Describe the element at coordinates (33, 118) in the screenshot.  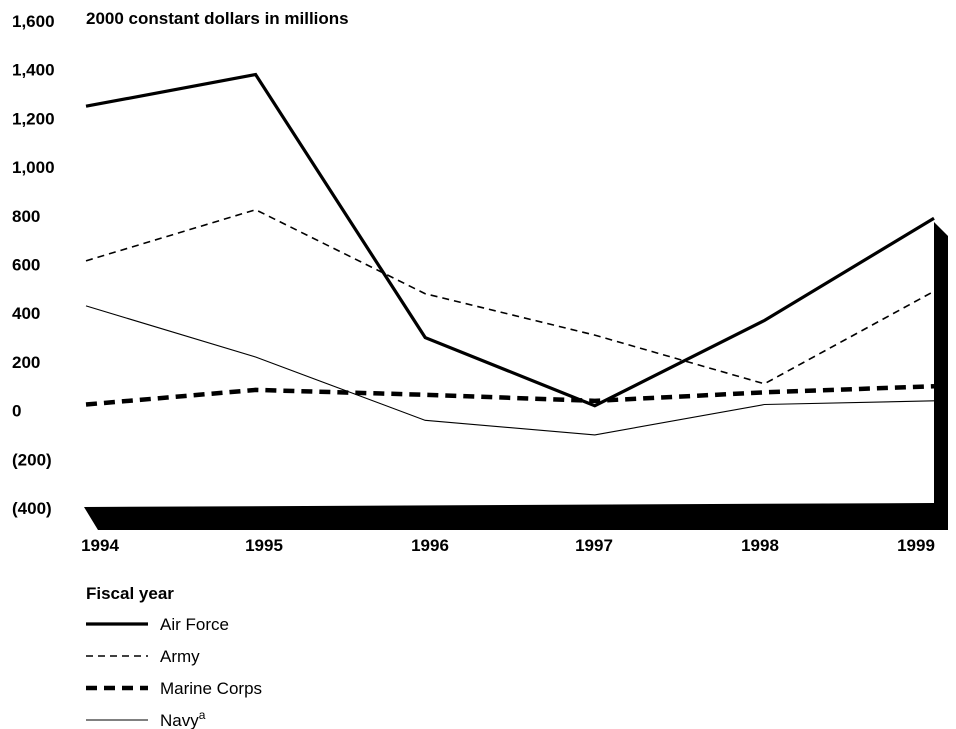
I see `y-tick-label: 1,200` at that location.